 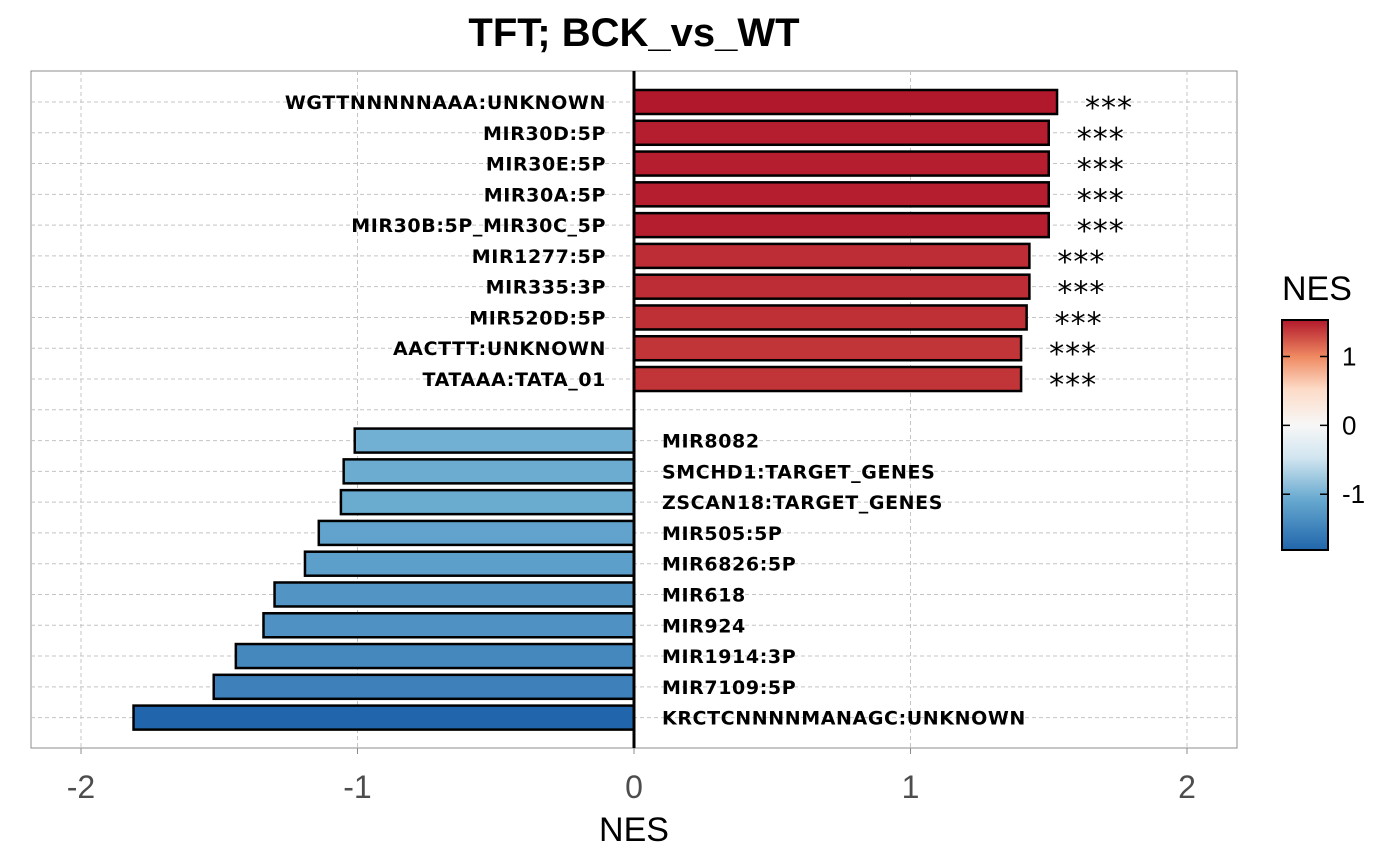 I want to click on colorbar, so click(x=1305, y=435).